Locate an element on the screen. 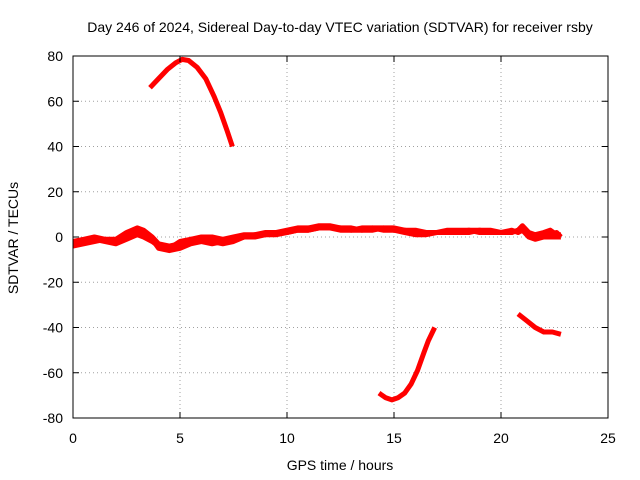 This screenshot has height=480, width=640. y-tick-label: -20 is located at coordinates (53, 282).